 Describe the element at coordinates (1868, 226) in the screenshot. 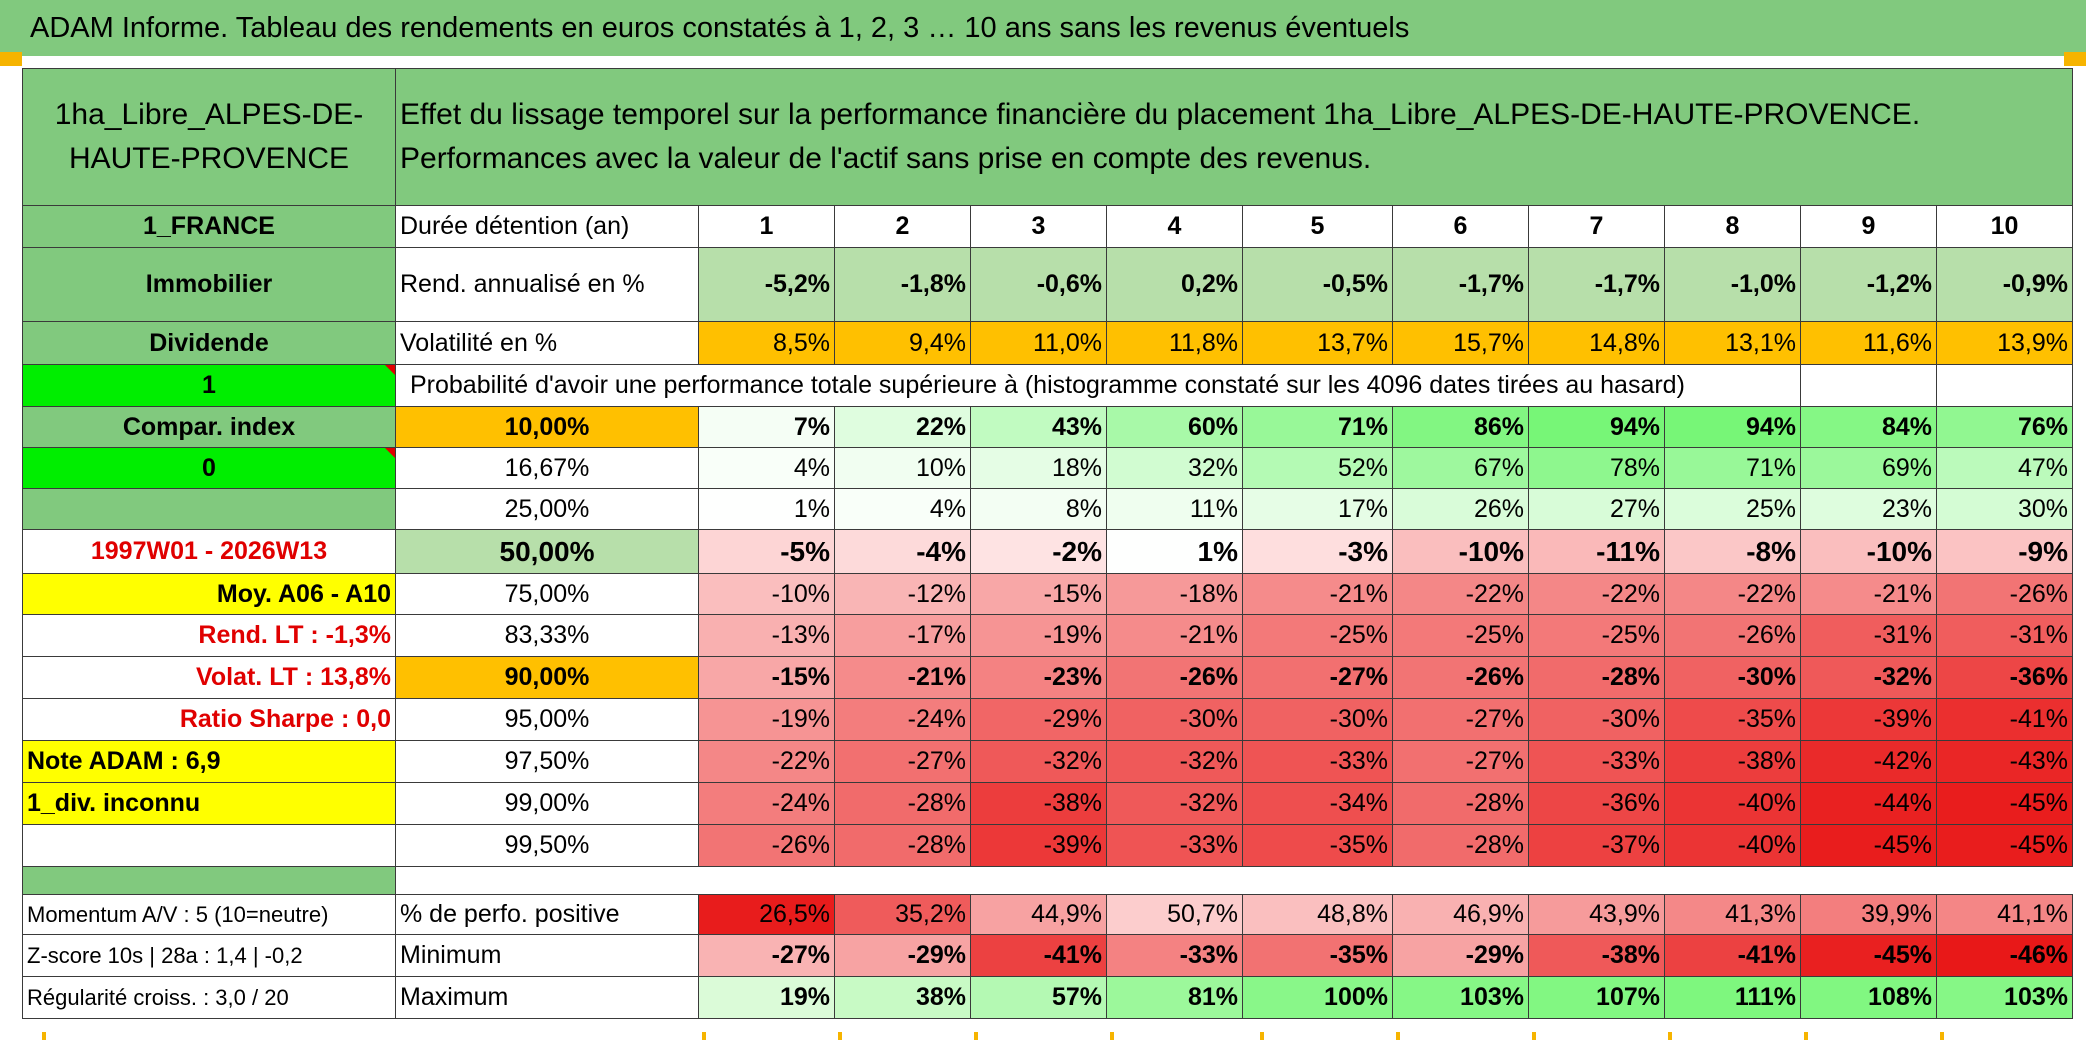

I see `year-header: 9` at that location.